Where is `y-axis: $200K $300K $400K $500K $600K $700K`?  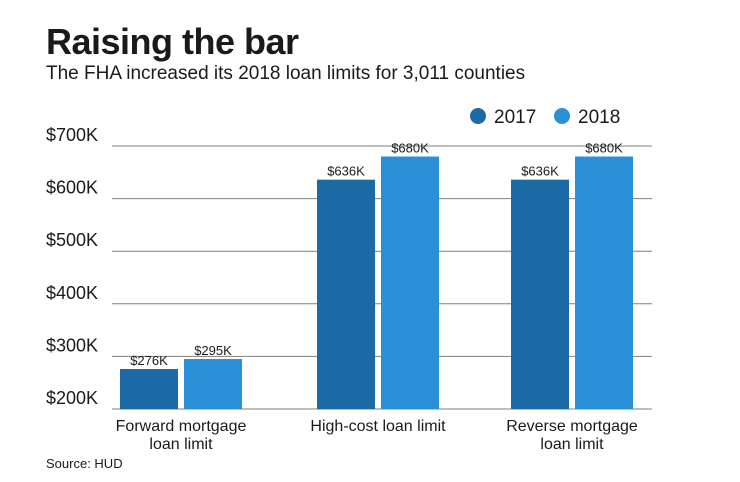 y-axis: $200K $300K $400K $500K $600K $700K is located at coordinates (72, 266).